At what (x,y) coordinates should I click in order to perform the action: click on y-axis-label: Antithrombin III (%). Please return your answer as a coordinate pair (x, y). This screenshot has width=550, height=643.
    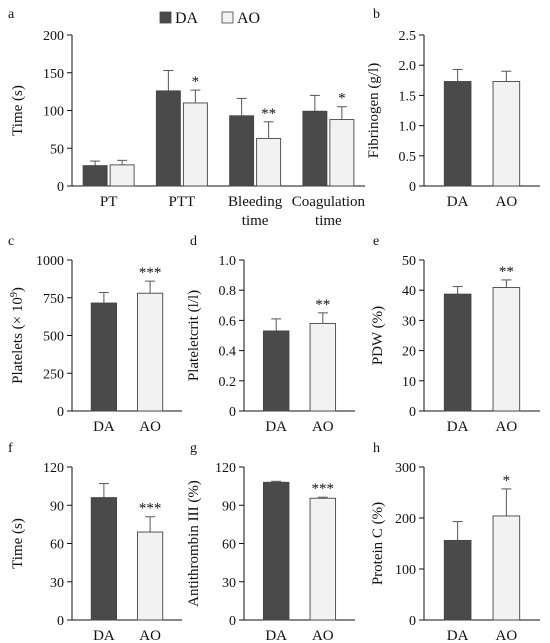
    Looking at the image, I should click on (194, 543).